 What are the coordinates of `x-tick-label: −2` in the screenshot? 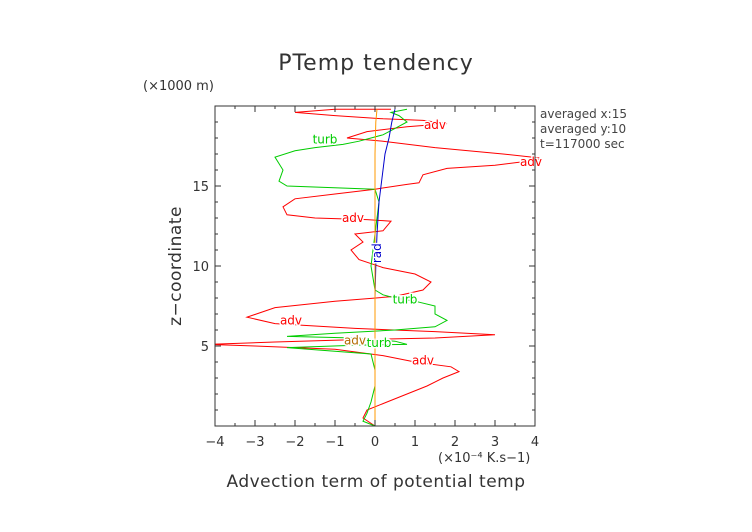 It's located at (294, 442).